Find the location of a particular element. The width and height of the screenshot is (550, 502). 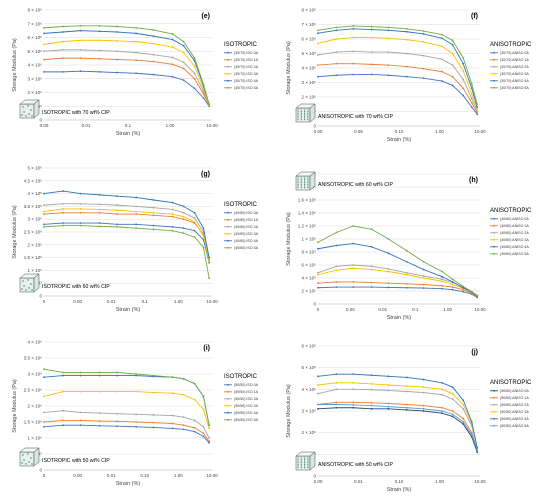

panel-label: (i) is located at coordinates (206, 348).